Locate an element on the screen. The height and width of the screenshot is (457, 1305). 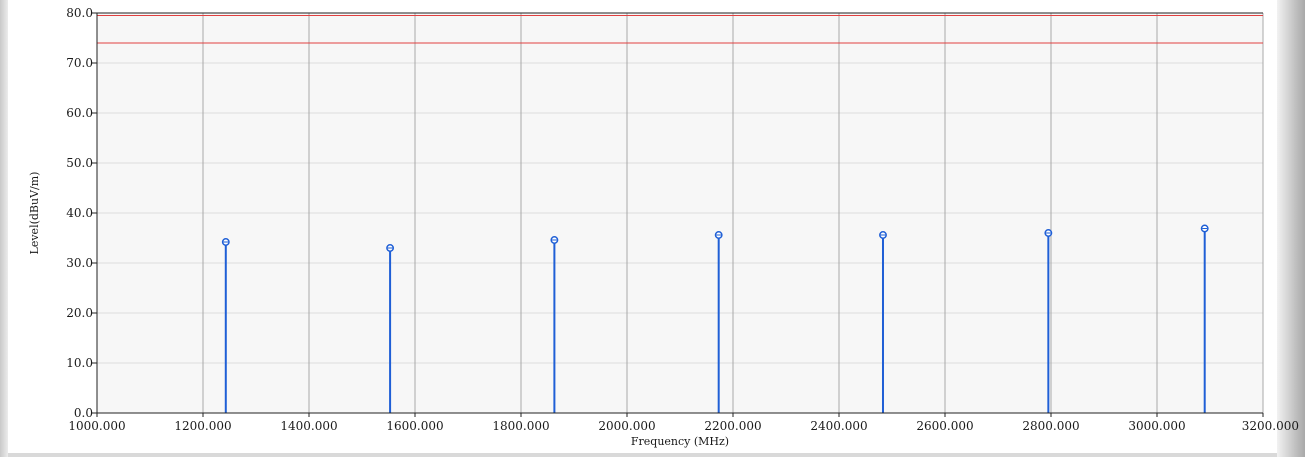
x-axis-title: Frequency (MHz) is located at coordinates (680, 441).